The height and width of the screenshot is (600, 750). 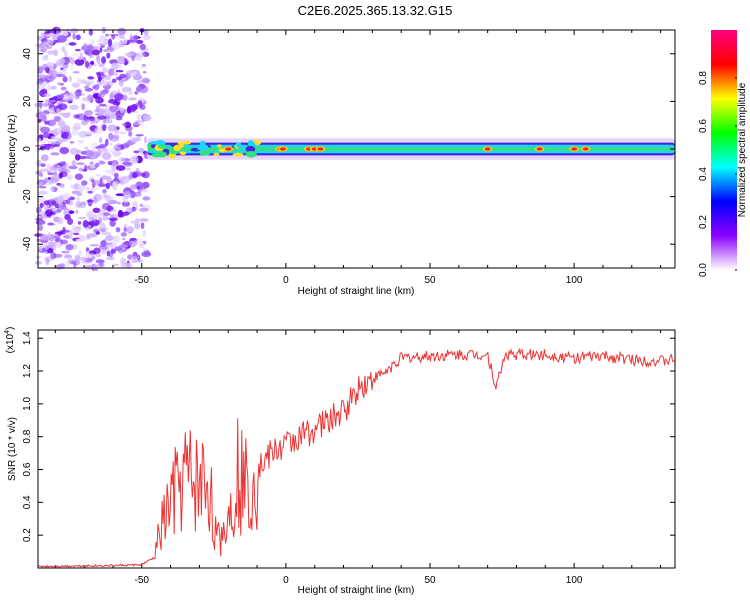 I want to click on colorbar-ticks: 0.0 0.2 0.4 0.6 0.8, so click(x=717, y=174).